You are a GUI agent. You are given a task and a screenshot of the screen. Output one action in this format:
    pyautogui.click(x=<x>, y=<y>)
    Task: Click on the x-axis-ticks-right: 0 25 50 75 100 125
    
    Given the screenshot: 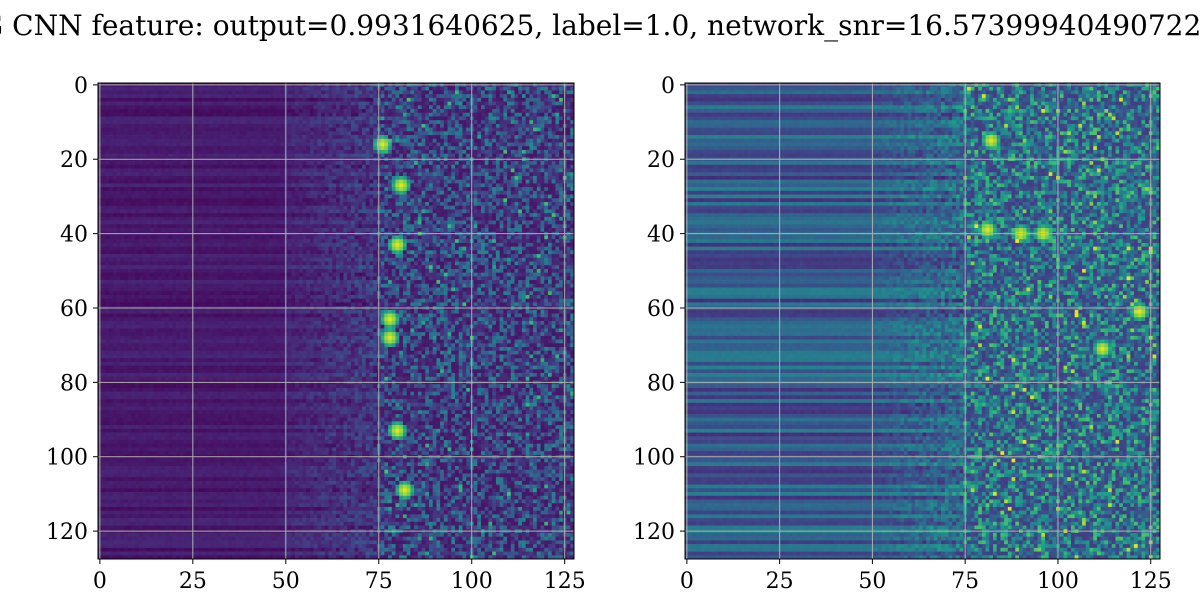 What is the action you would take?
    pyautogui.click(x=926, y=576)
    